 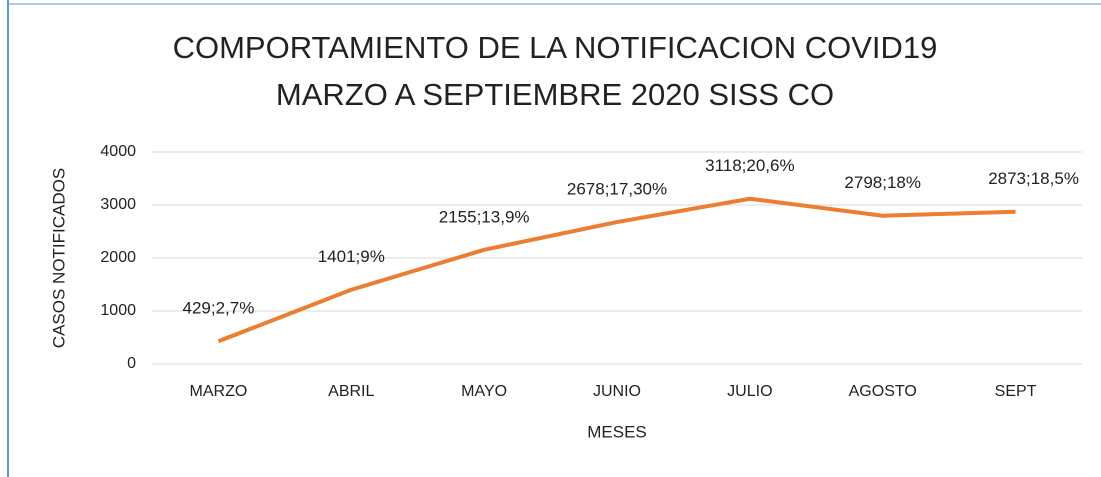 What do you see at coordinates (351, 256) in the screenshot?
I see `data-label: 1401;9%` at bounding box center [351, 256].